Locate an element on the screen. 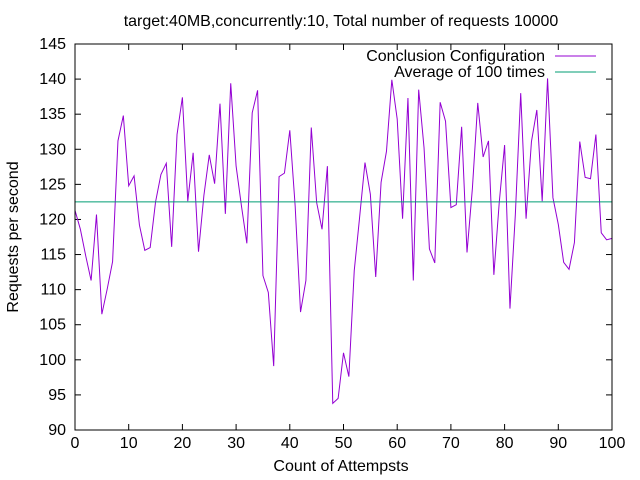 This screenshot has height=480, width=640. x-tick-label: 10 is located at coordinates (129, 443).